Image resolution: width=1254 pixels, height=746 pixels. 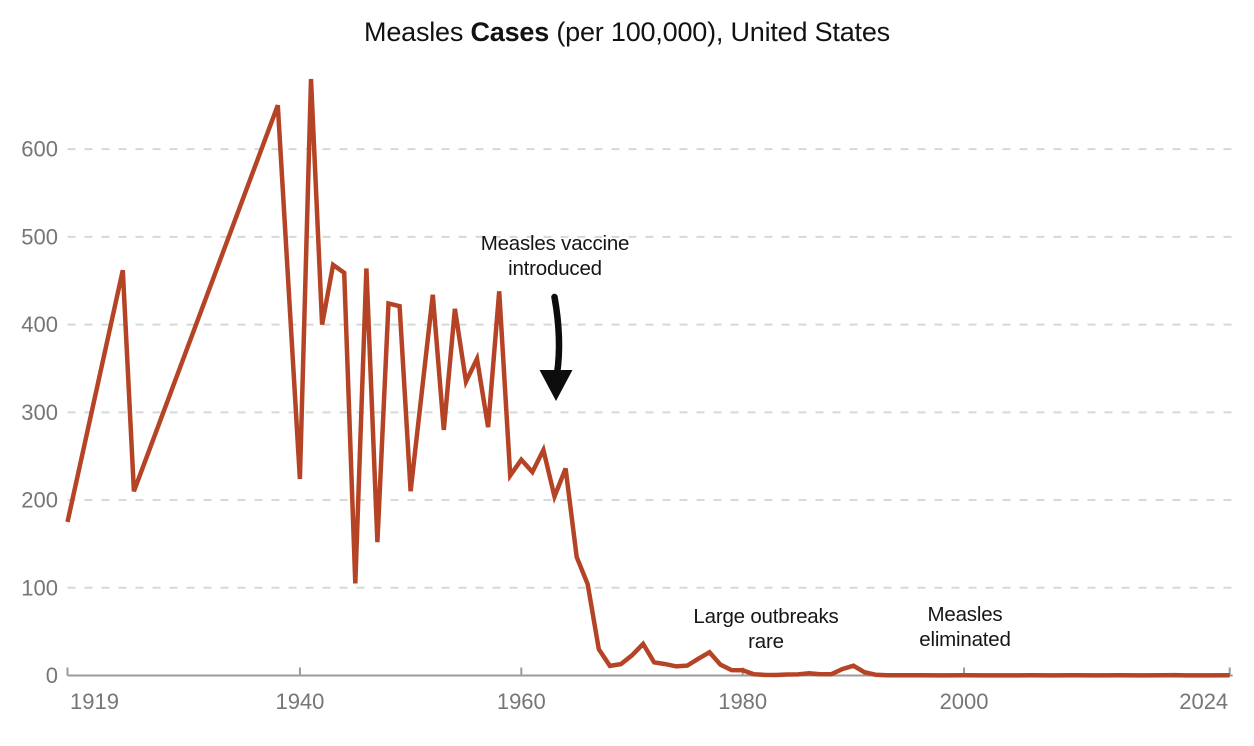 I want to click on annotation-outbreaks-line2: rare, so click(x=766, y=641).